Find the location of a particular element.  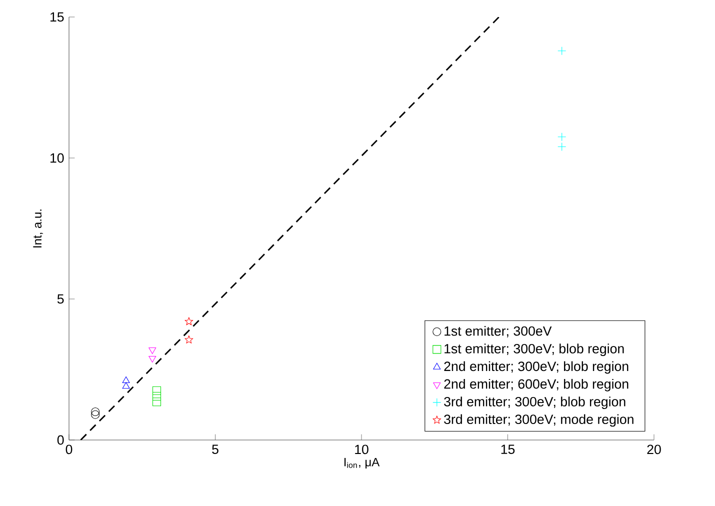

legend-label: 2nd emitter; 300eV; blob region is located at coordinates (536, 367).